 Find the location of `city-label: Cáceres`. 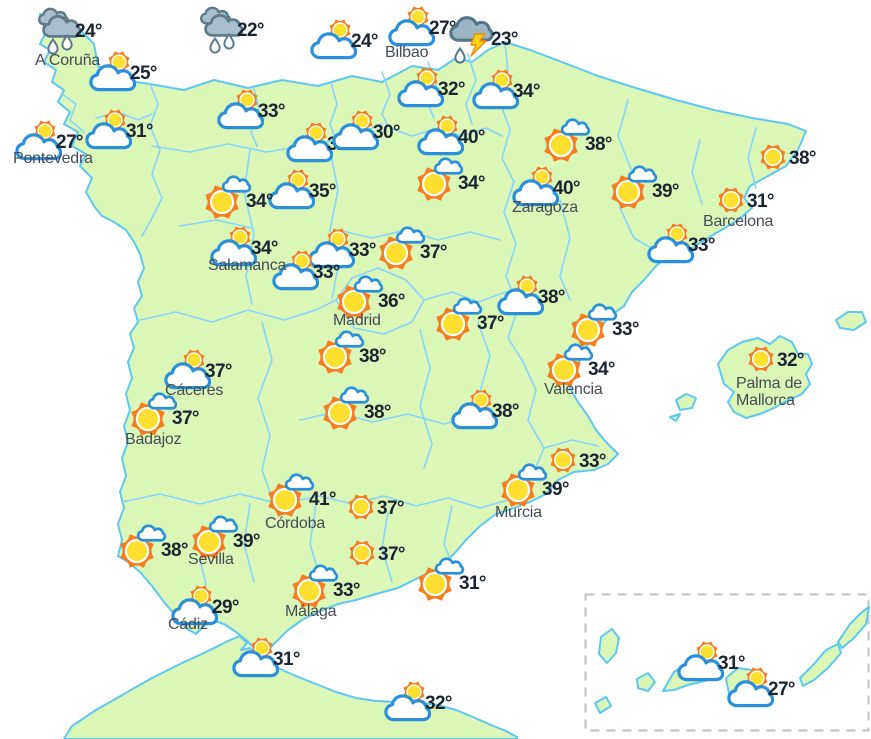

city-label: Cáceres is located at coordinates (194, 390).